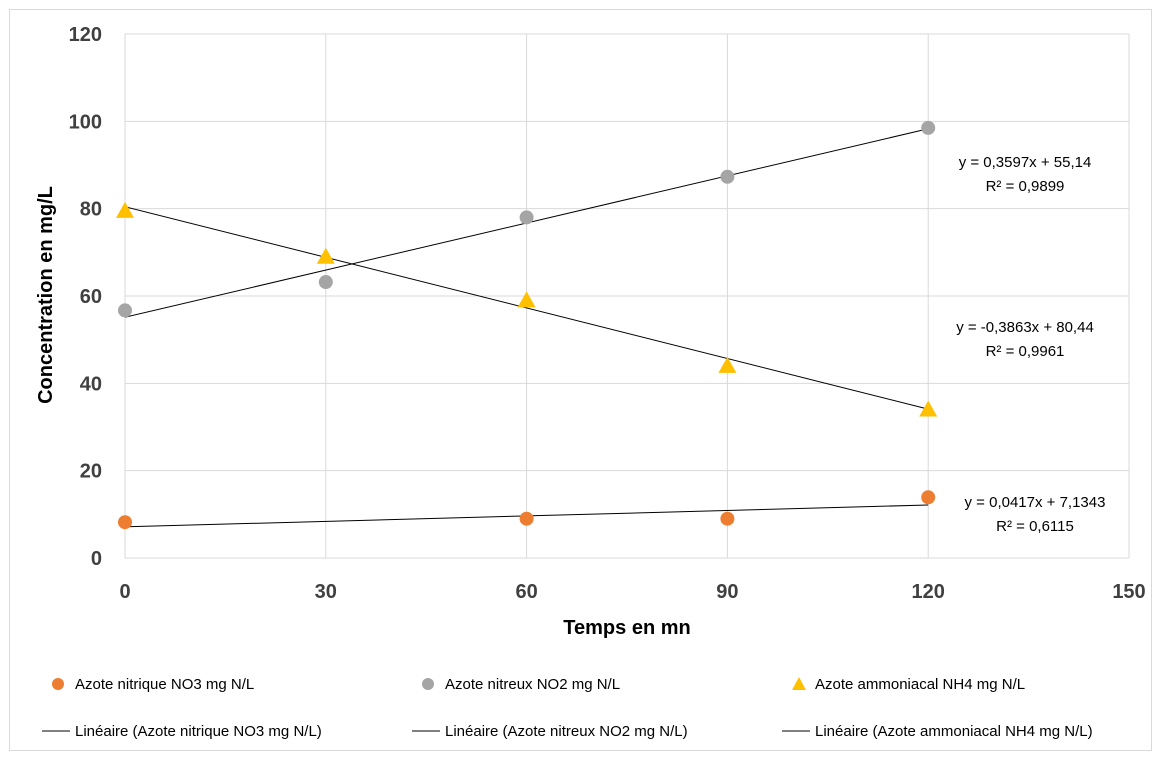 The image size is (1155, 758). Describe the element at coordinates (526, 592) in the screenshot. I see `x-tick-label: 60` at that location.